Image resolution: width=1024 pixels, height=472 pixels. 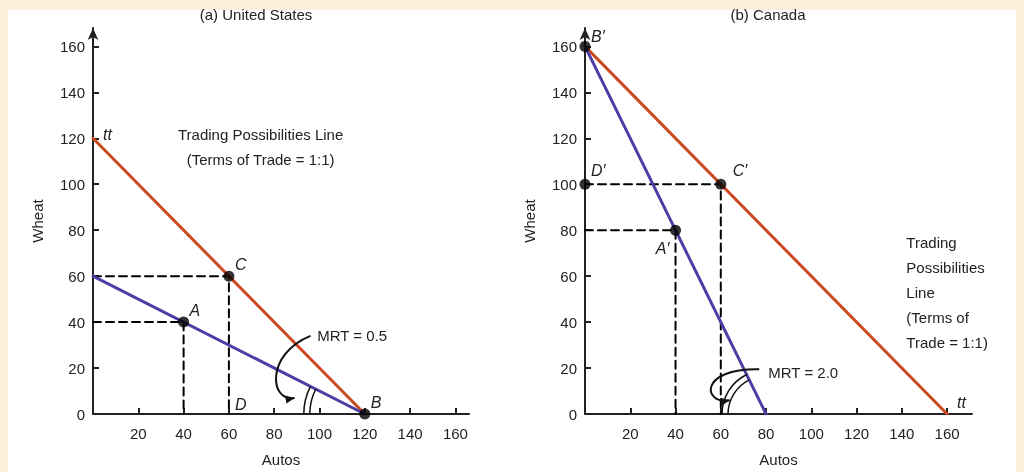 What do you see at coordinates (240, 264) in the screenshot?
I see `annotation: C` at bounding box center [240, 264].